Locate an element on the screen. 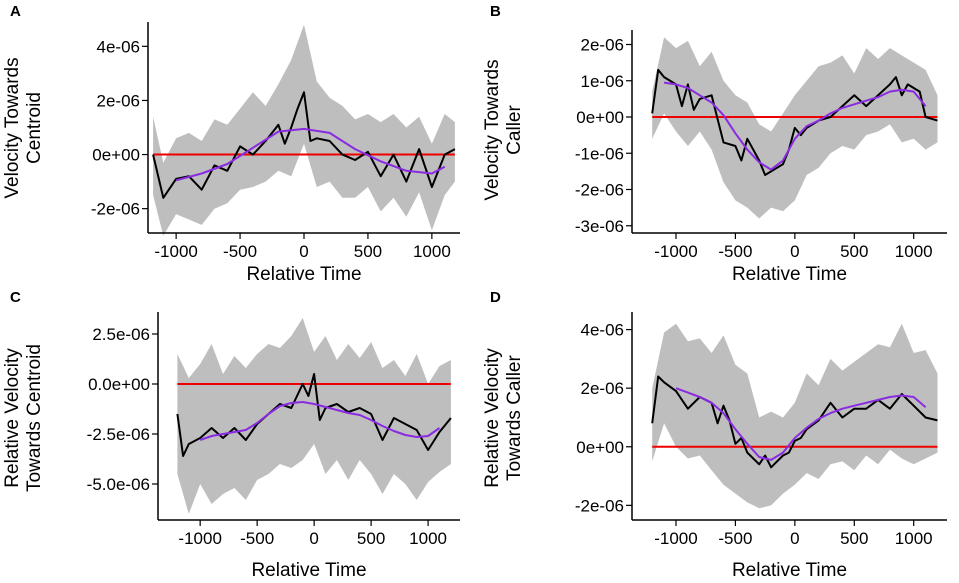  raw-velocity-line is located at coordinates (314, 415).